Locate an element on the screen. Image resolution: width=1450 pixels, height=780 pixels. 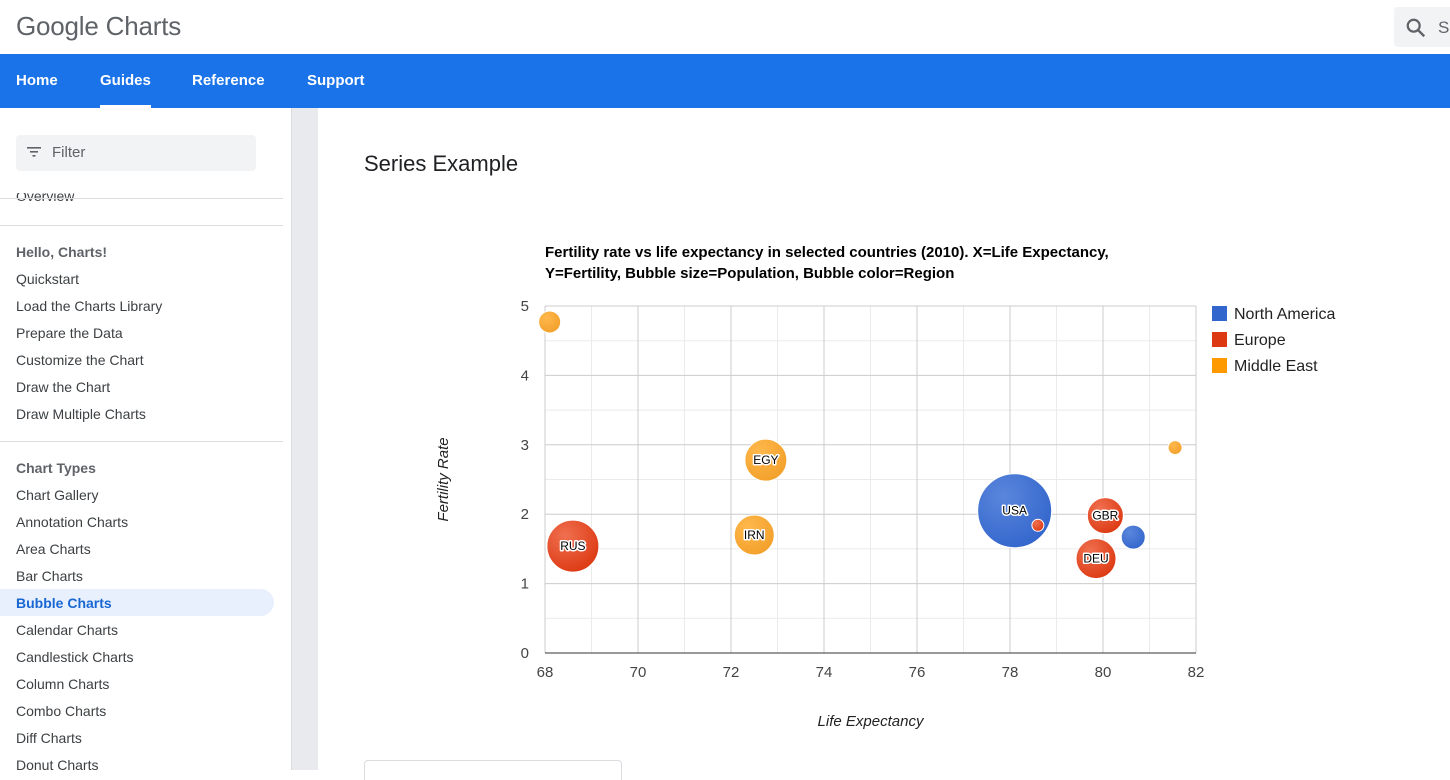
bubble-gbr is located at coordinates (1105, 516).